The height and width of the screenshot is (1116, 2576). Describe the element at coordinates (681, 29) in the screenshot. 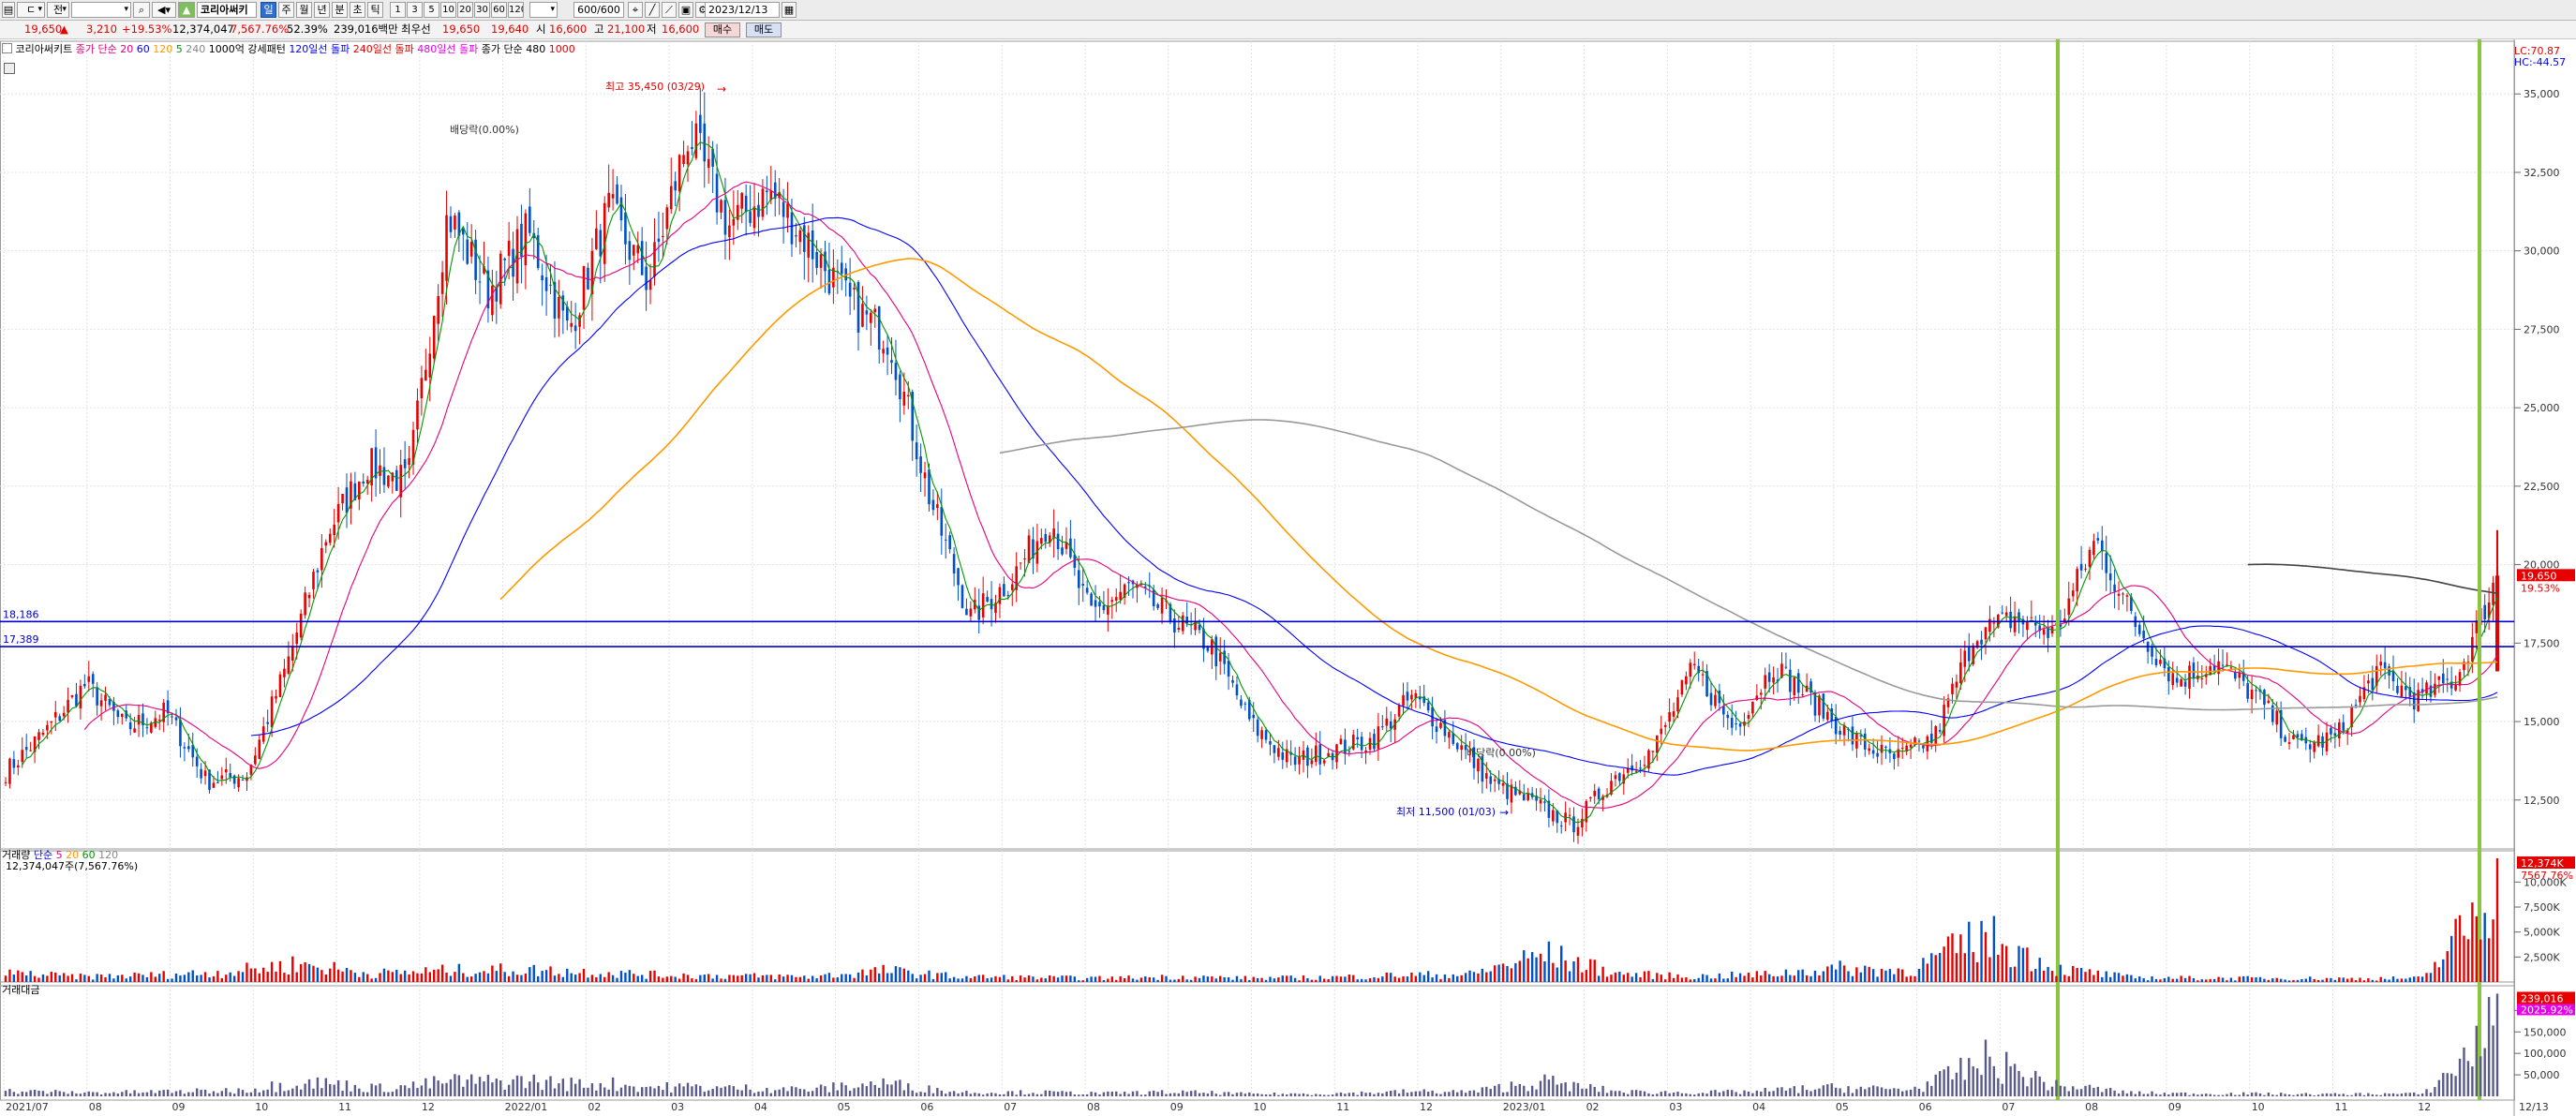

I see `quote-low: 16,600` at that location.